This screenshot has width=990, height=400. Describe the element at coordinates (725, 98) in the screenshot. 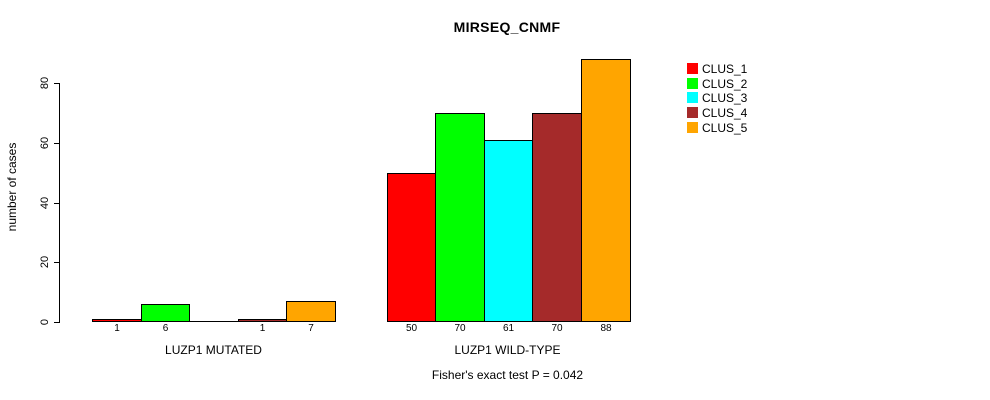

I see `legend-label: CLUS_3` at that location.